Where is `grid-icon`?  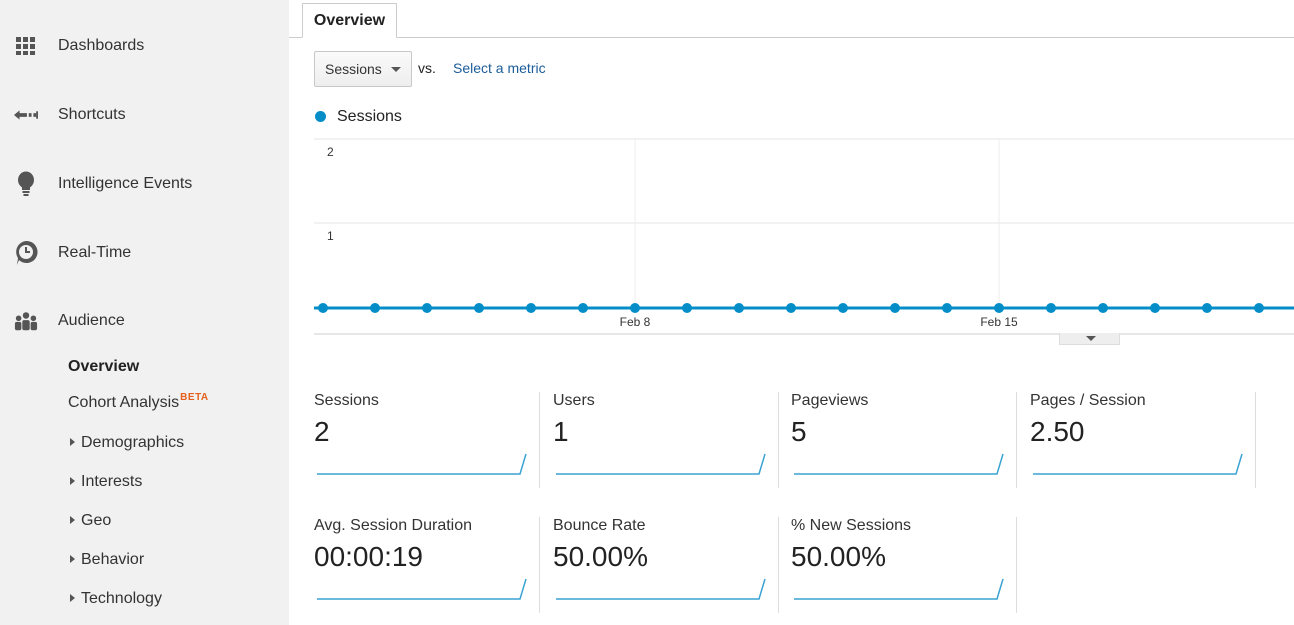
grid-icon is located at coordinates (26, 46).